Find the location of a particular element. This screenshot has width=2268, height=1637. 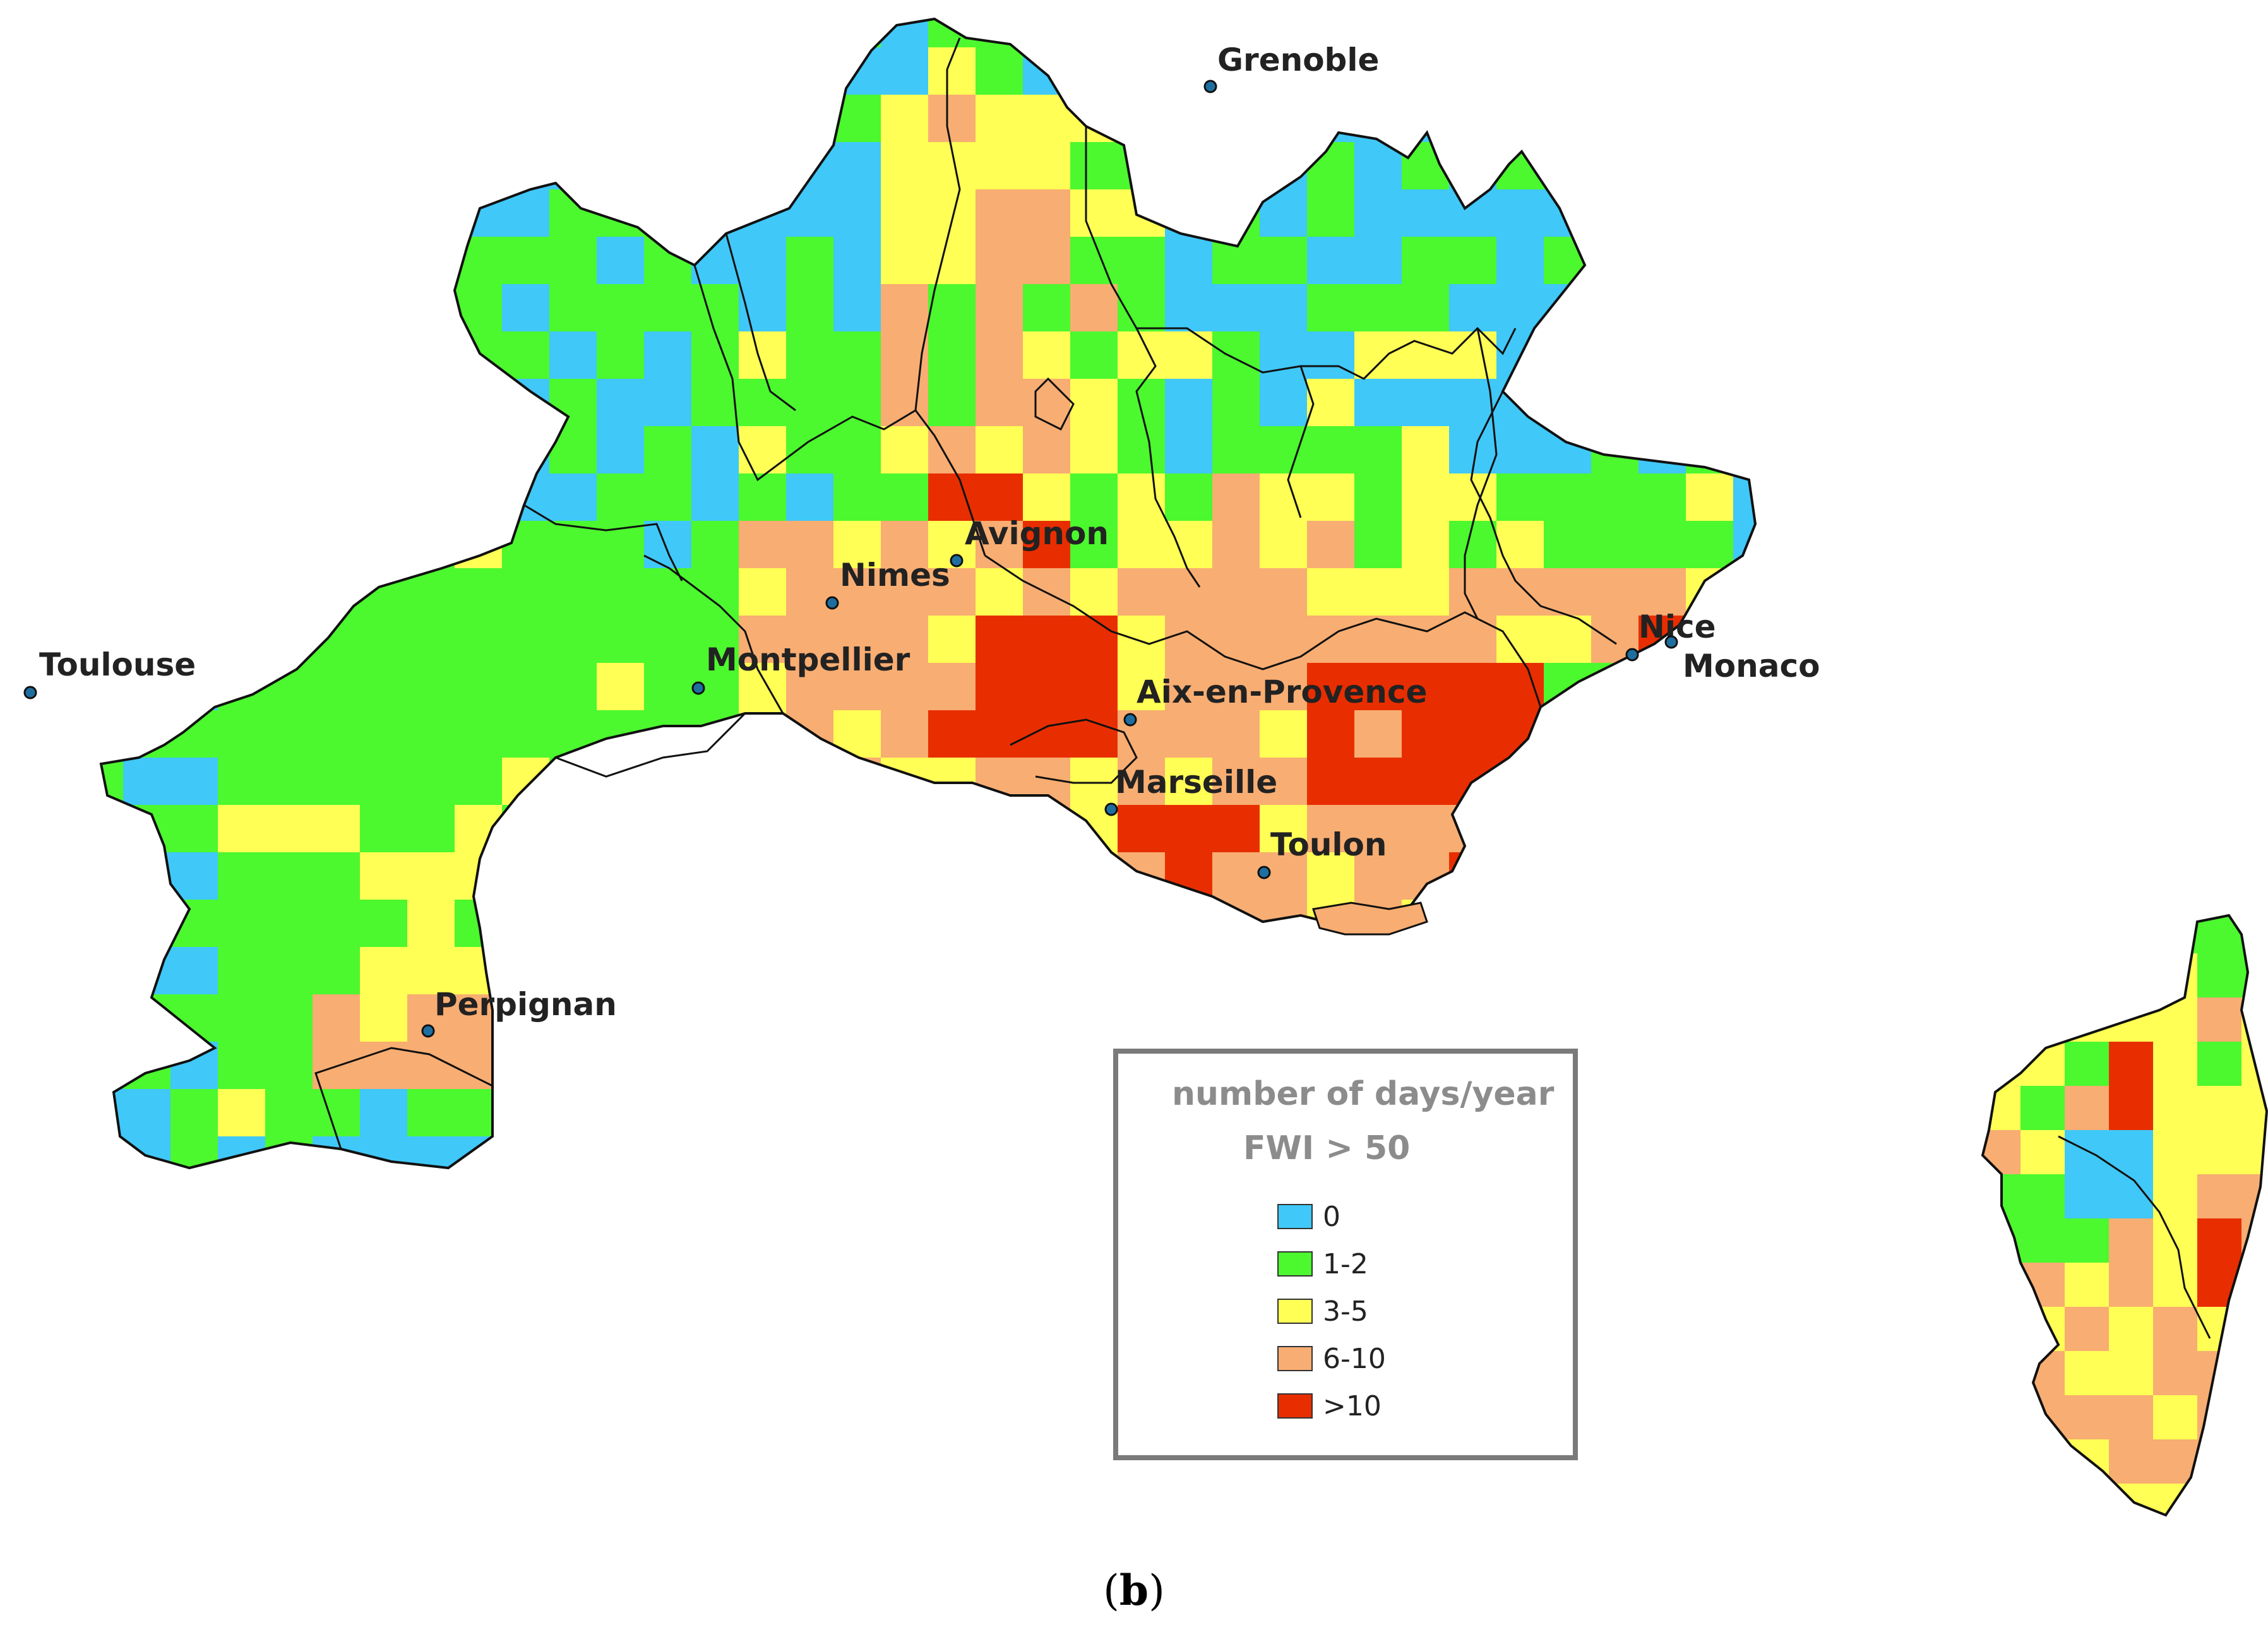

island-hyeres is located at coordinates (1370, 919).